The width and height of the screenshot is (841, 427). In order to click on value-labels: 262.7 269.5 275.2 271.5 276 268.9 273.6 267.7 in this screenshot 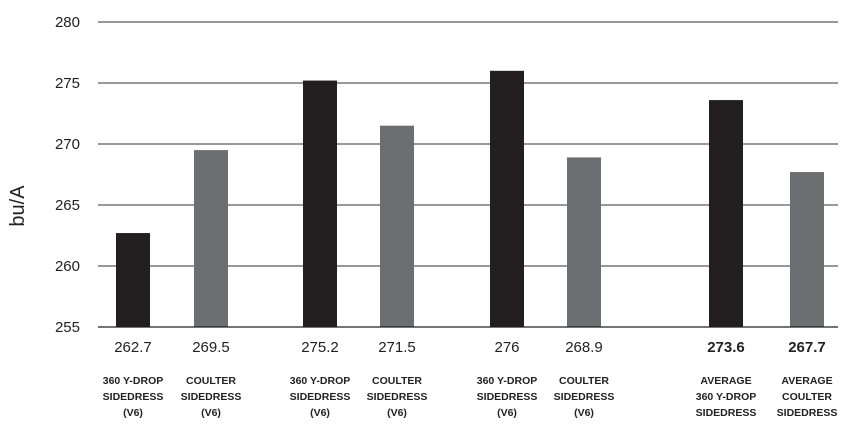, I will do `click(470, 347)`.